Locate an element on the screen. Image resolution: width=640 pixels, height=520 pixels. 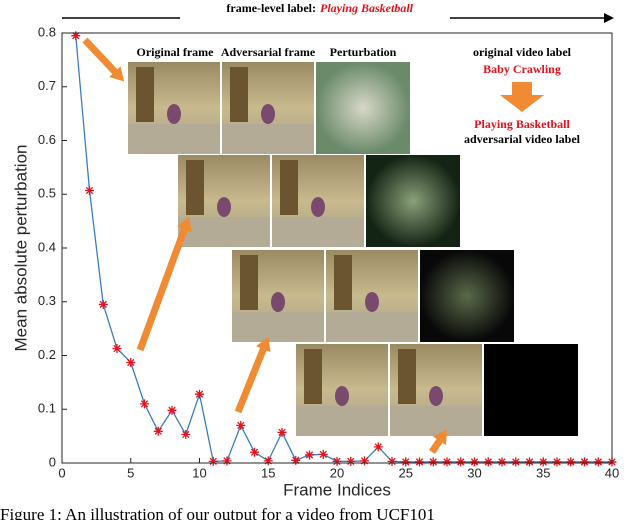
x-tick-label: 15 is located at coordinates (268, 472).